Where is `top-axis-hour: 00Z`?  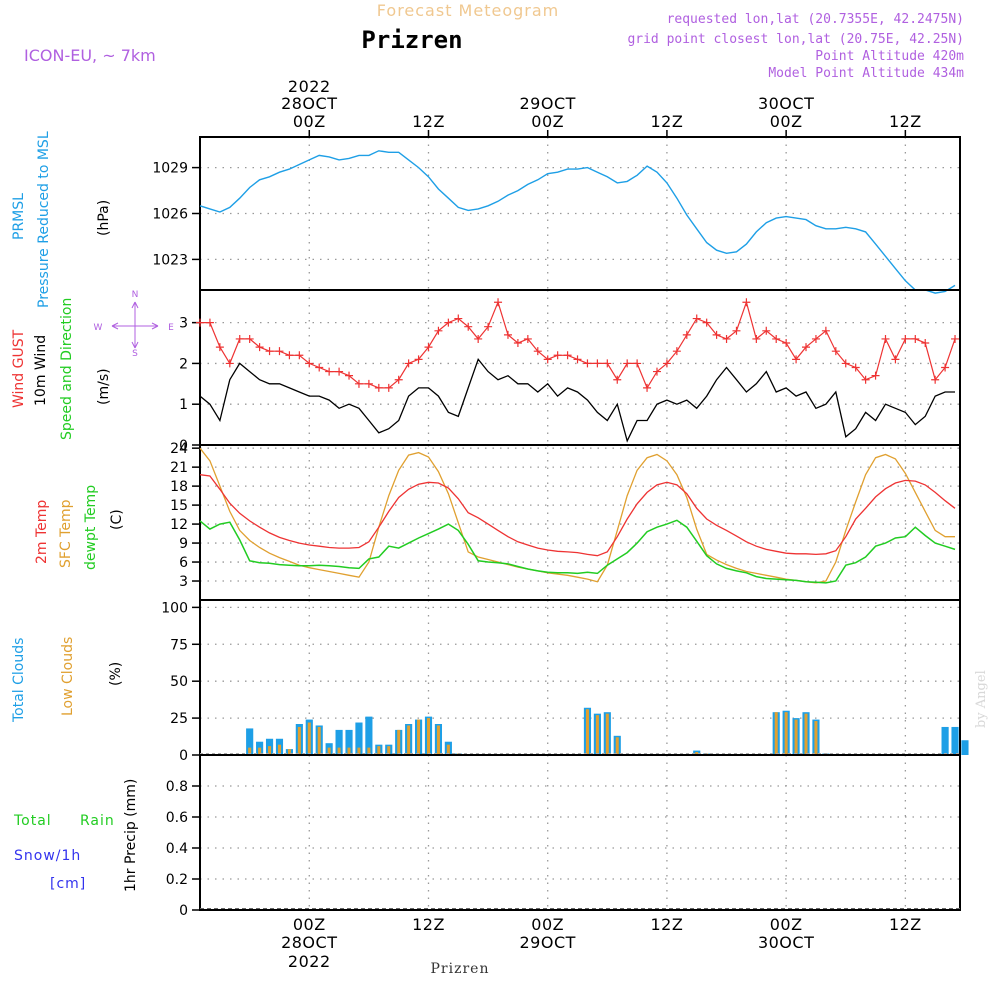
top-axis-hour: 00Z is located at coordinates (547, 121).